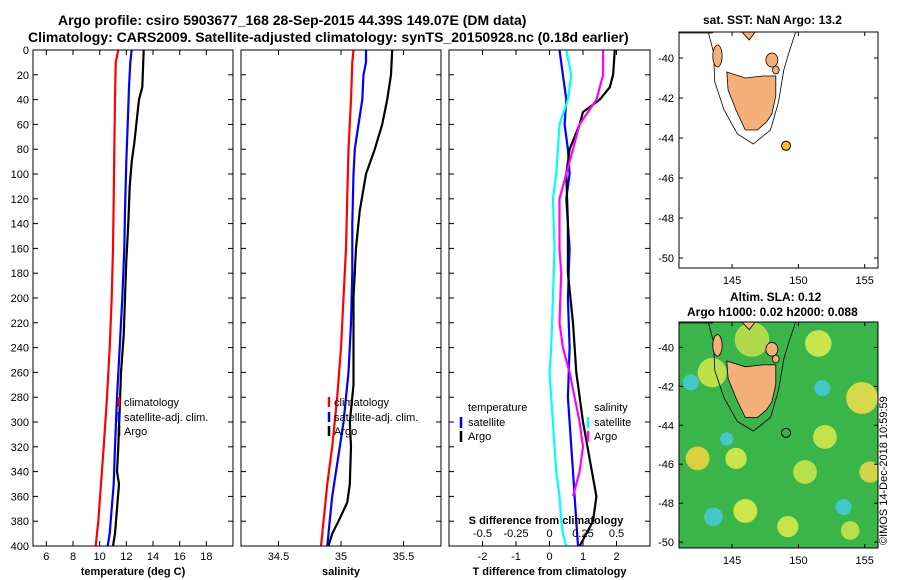 This screenshot has width=900, height=580. What do you see at coordinates (152, 403) in the screenshot?
I see `temperature-legend-label: climatology` at bounding box center [152, 403].